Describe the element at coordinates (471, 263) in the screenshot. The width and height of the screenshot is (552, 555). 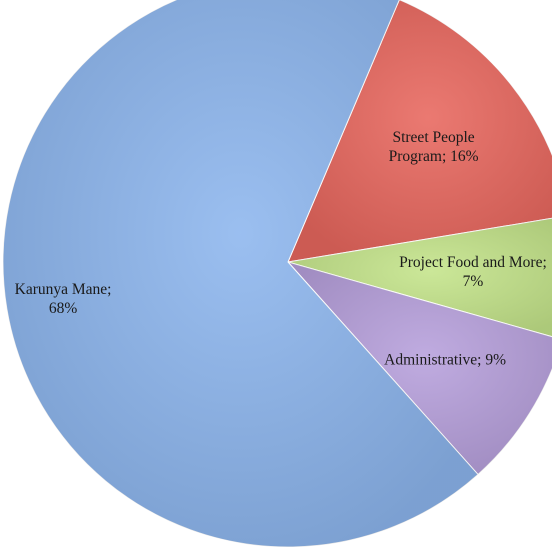
I see `category-name: Project Food and More` at that location.